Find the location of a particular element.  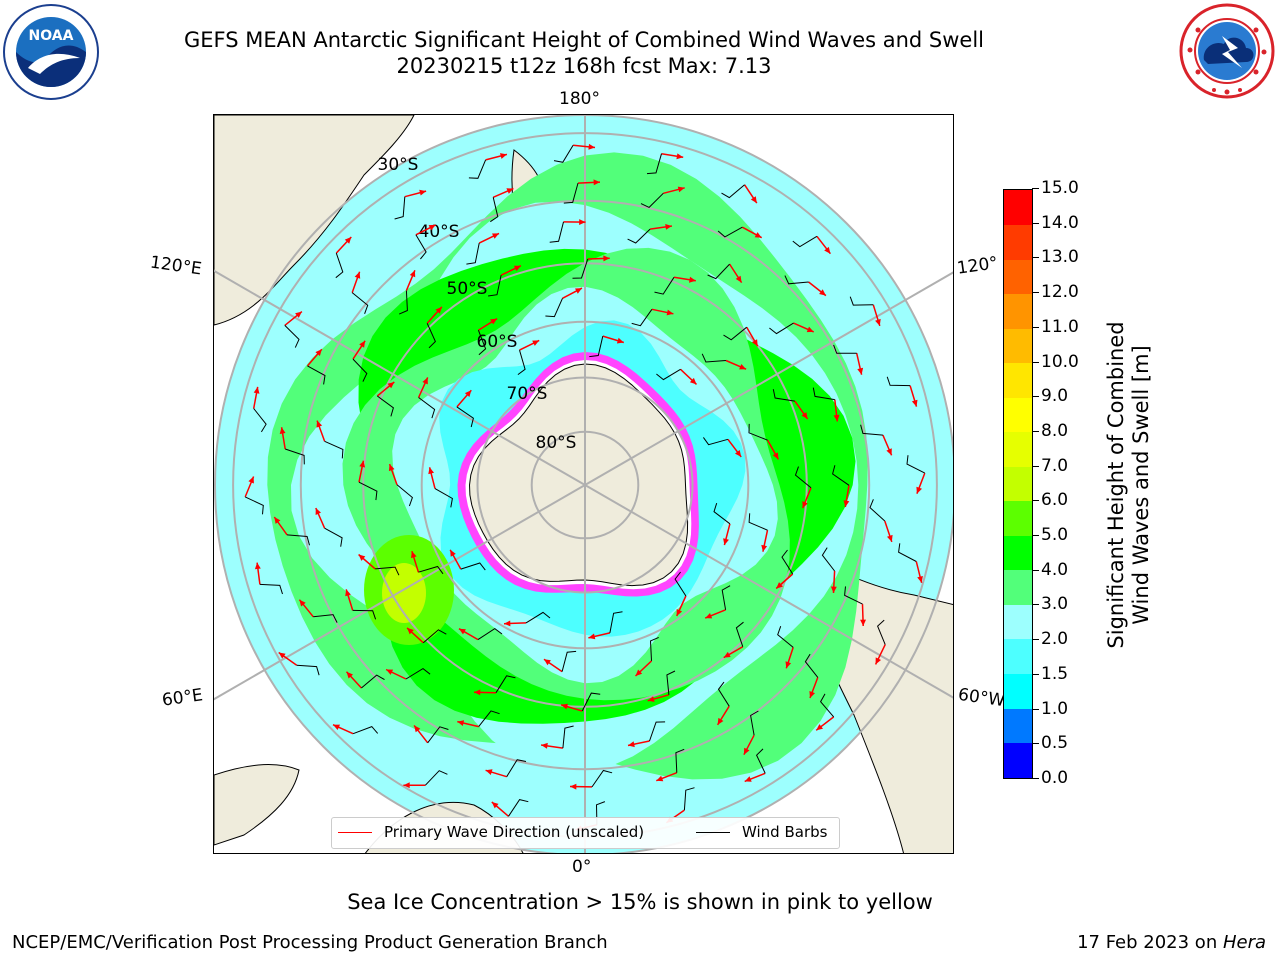

colorbar is located at coordinates (1018, 484).